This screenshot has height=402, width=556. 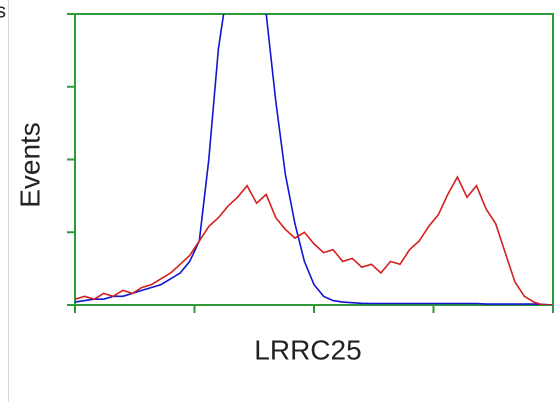 What do you see at coordinates (3, 11) in the screenshot?
I see `corner-text: s` at bounding box center [3, 11].